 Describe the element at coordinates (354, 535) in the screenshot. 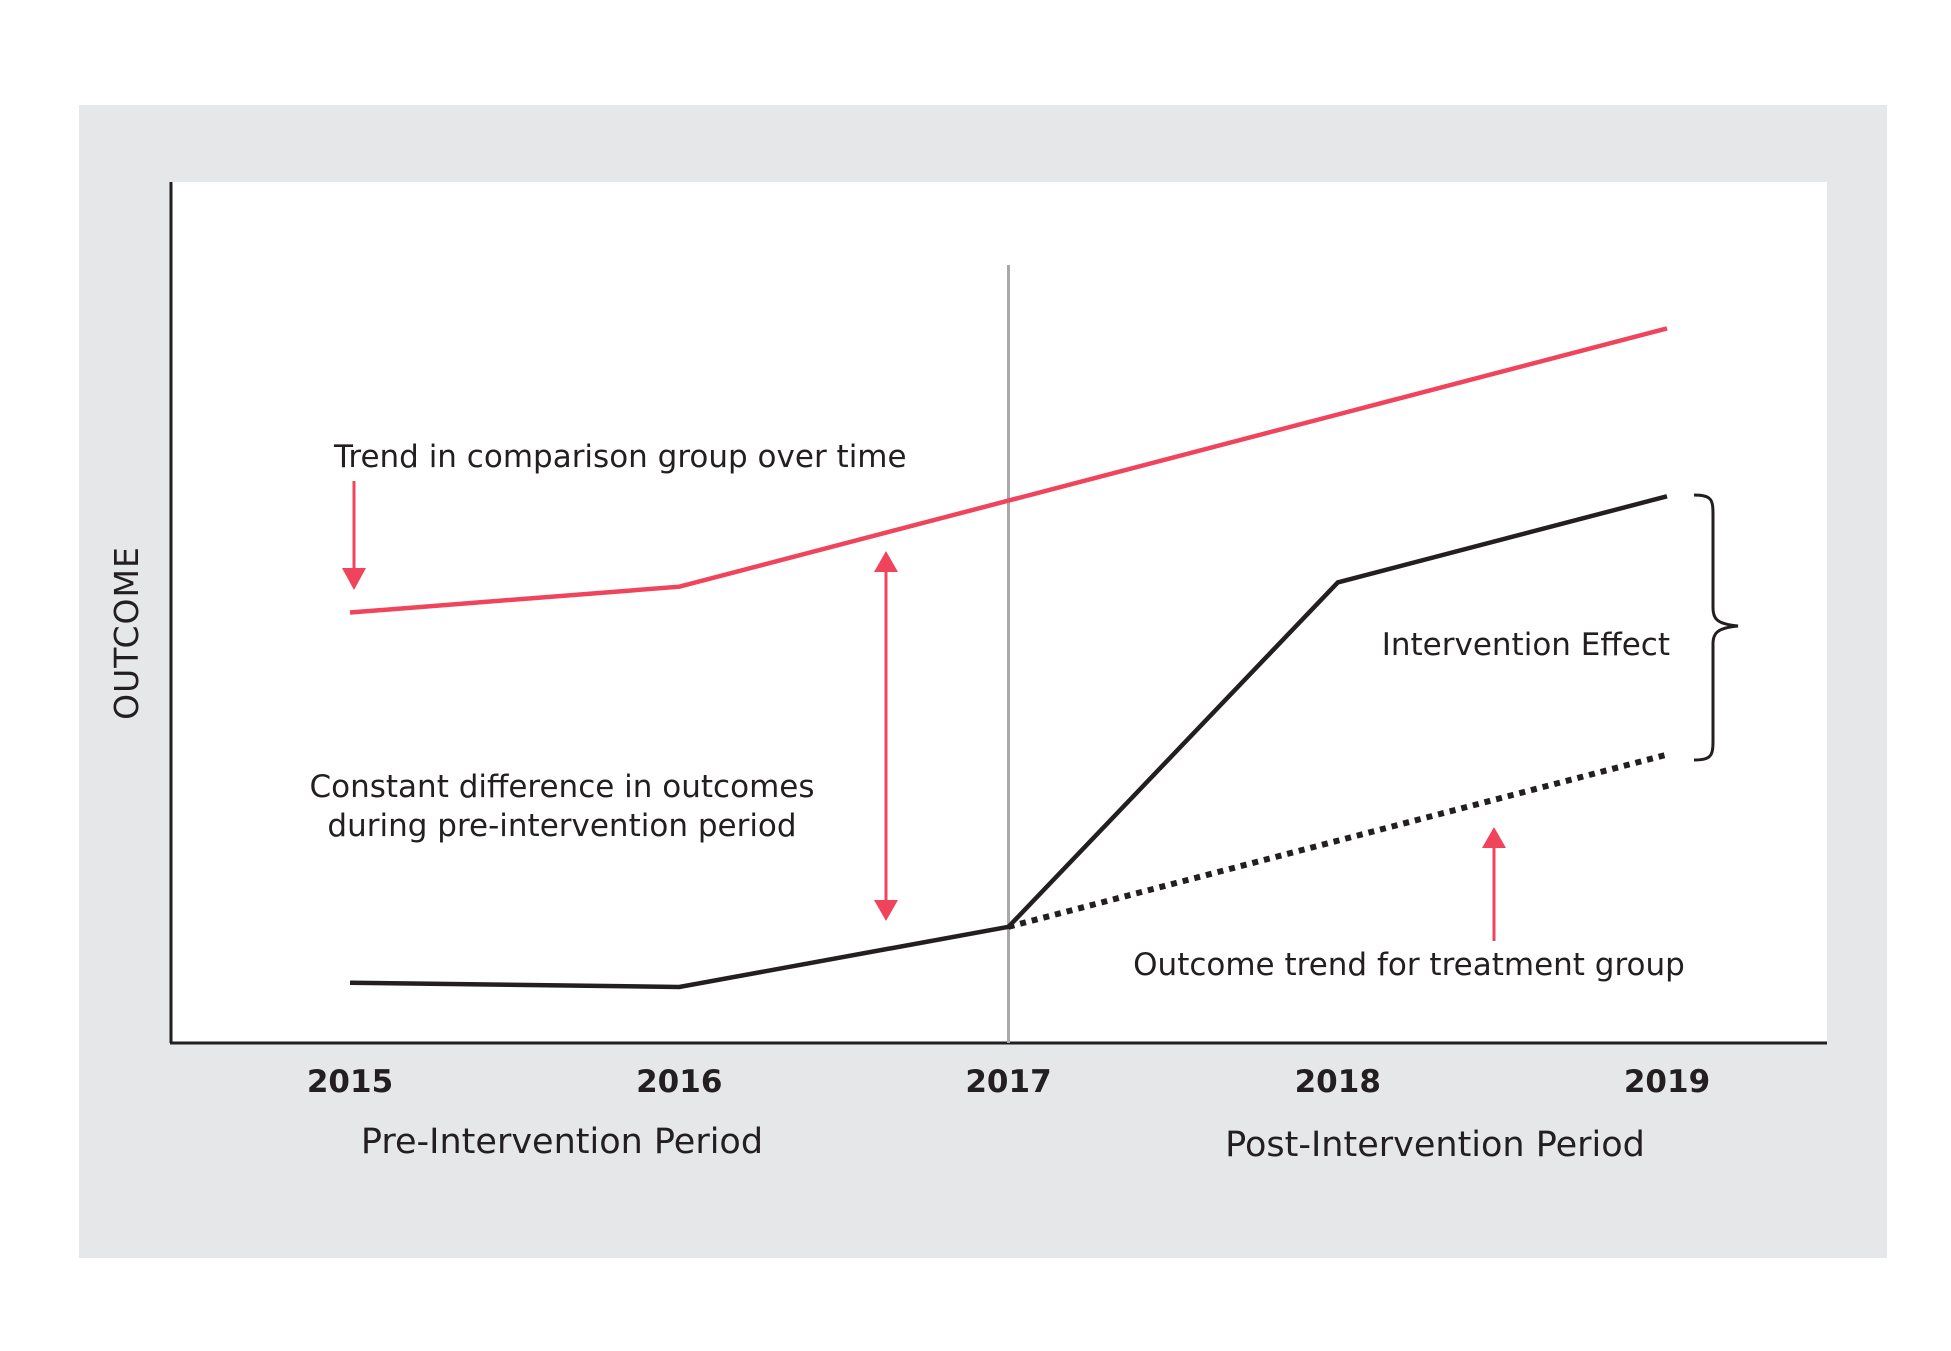

I see `comparison-trend-arrow` at that location.